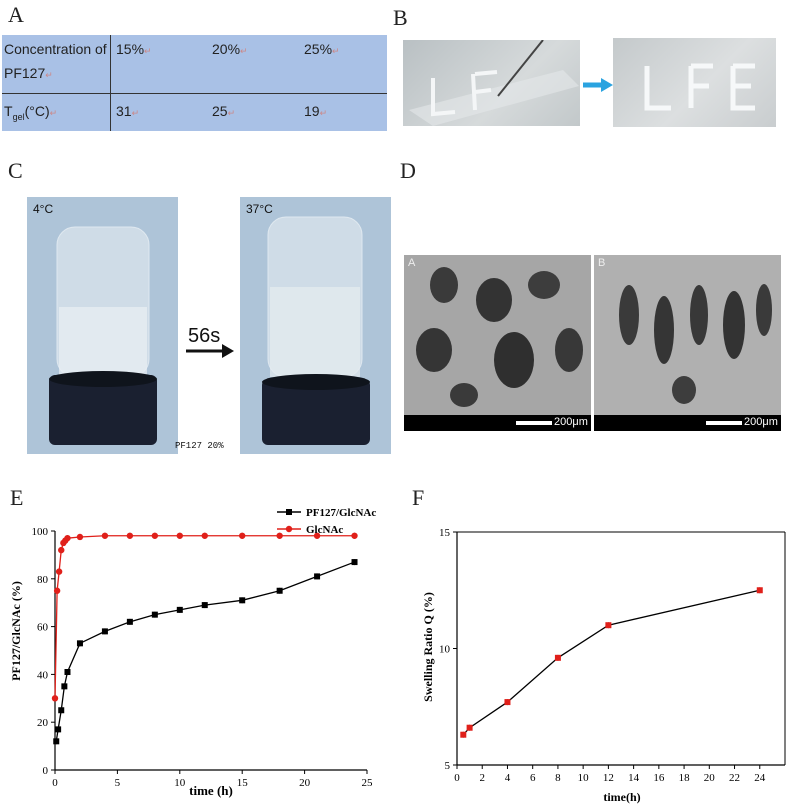 This screenshot has width=789, height=807. Describe the element at coordinates (687, 343) in the screenshot. I see `sem-image-b: 200μm B` at that location.